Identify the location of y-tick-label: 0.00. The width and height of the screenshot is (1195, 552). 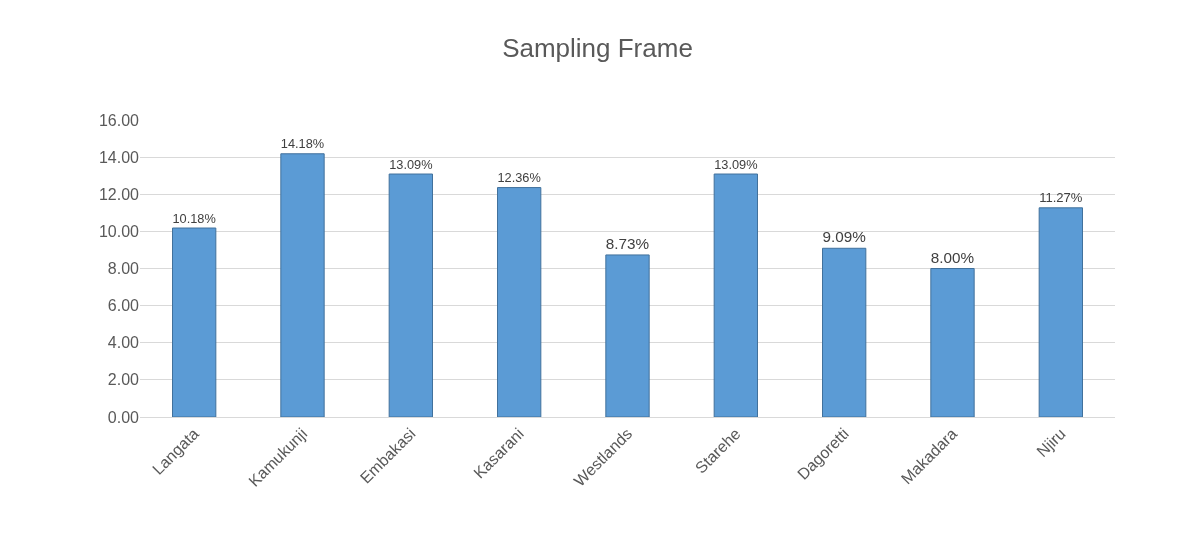
(123, 417).